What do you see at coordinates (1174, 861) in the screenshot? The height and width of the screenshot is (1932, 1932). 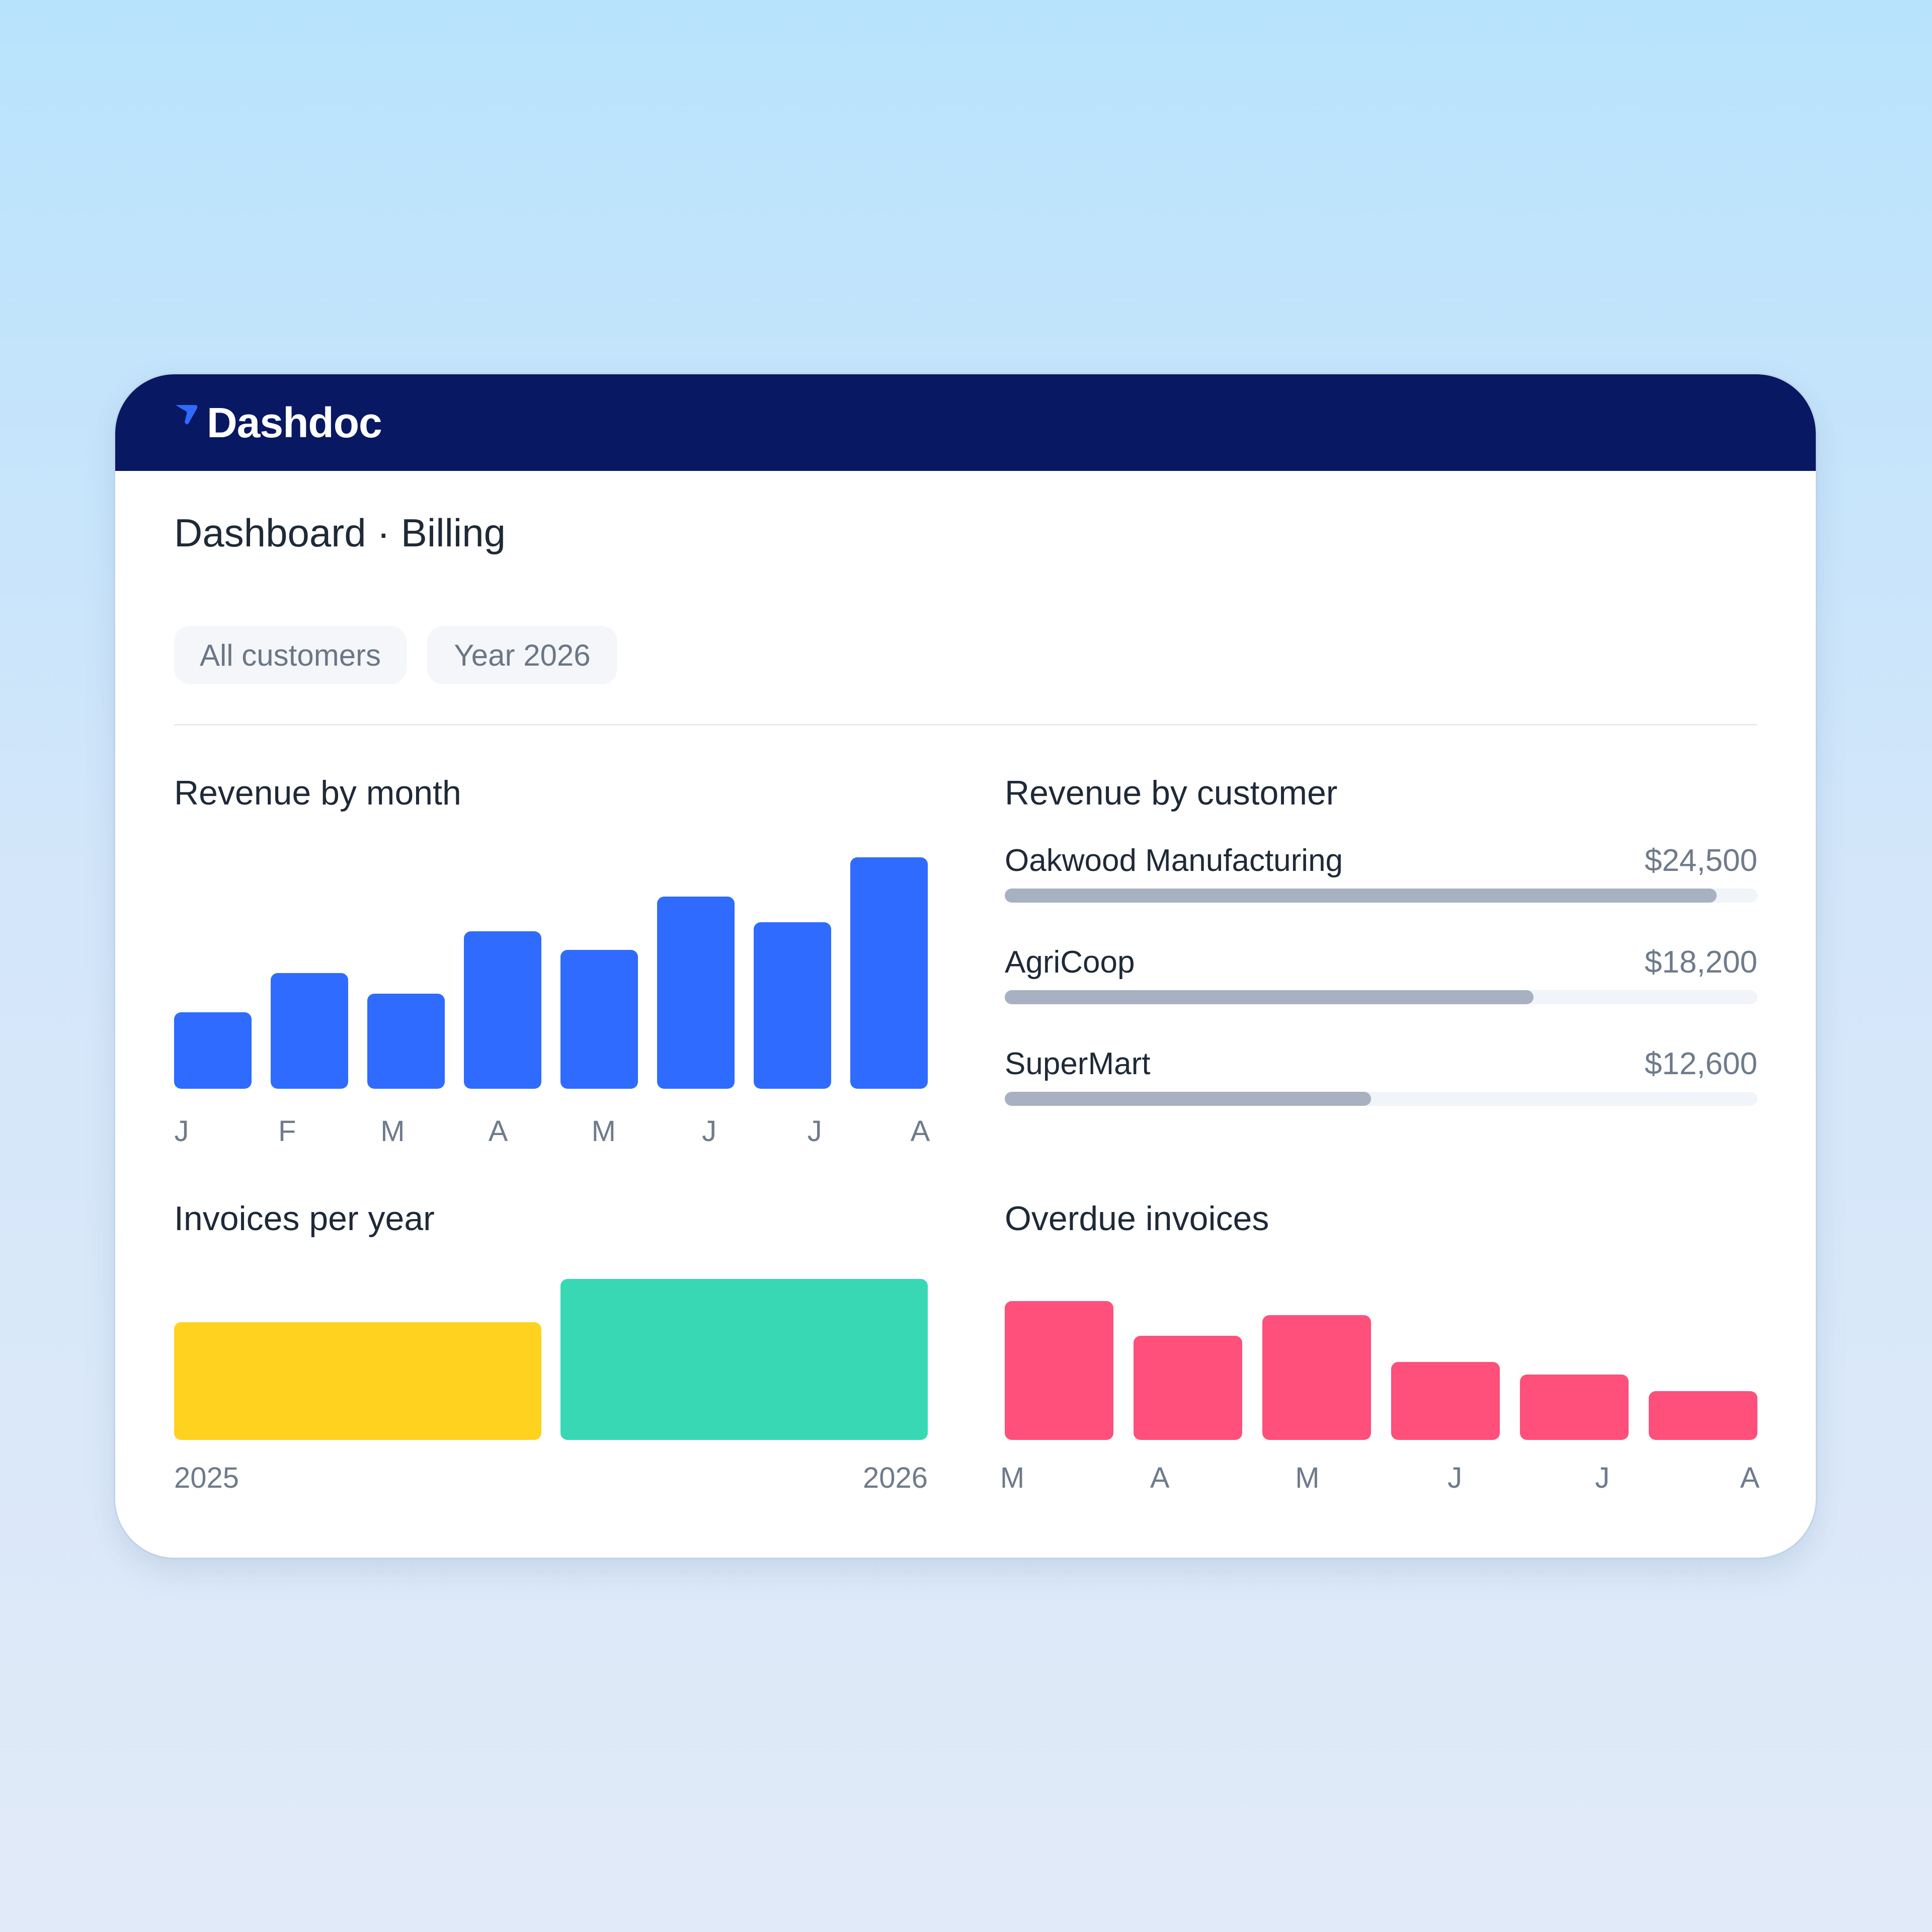 I see `customer-name: Oakwood Manufacturing` at bounding box center [1174, 861].